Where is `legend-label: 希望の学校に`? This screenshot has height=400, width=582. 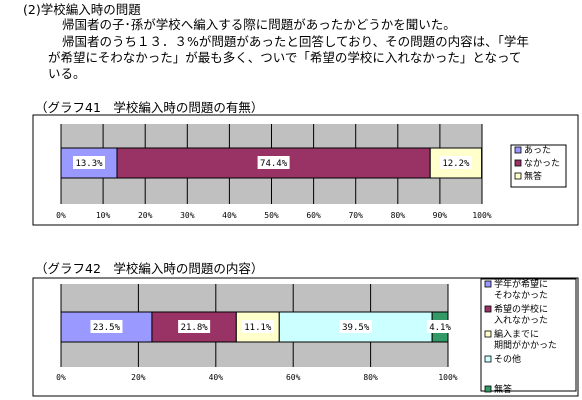
legend-label: 希望の学校に is located at coordinates (521, 309).